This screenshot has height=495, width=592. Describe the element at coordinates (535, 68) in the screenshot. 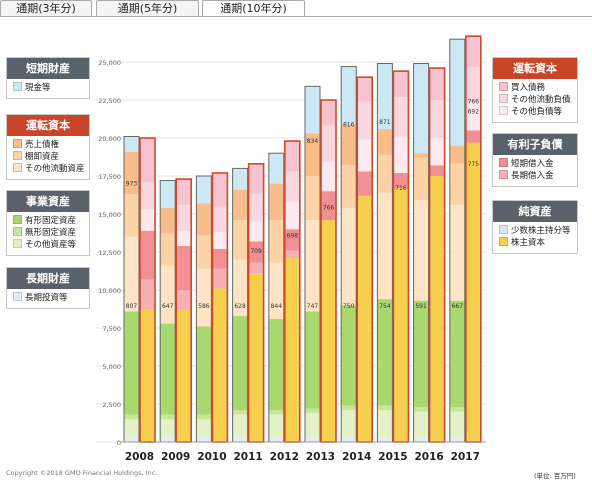

I see `legend-title: 運転資本` at that location.